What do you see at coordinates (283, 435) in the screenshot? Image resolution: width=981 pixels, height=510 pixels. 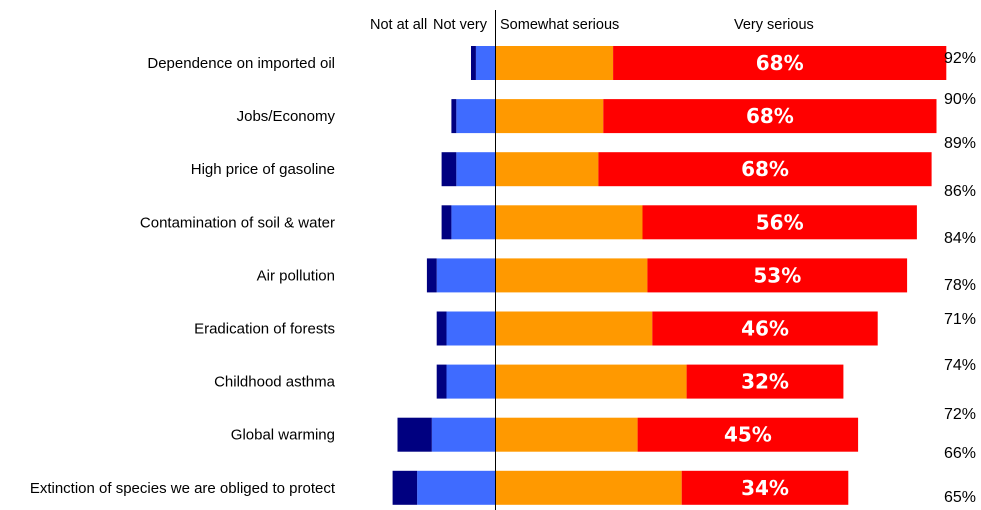 I see `category-label: Global warming` at bounding box center [283, 435].